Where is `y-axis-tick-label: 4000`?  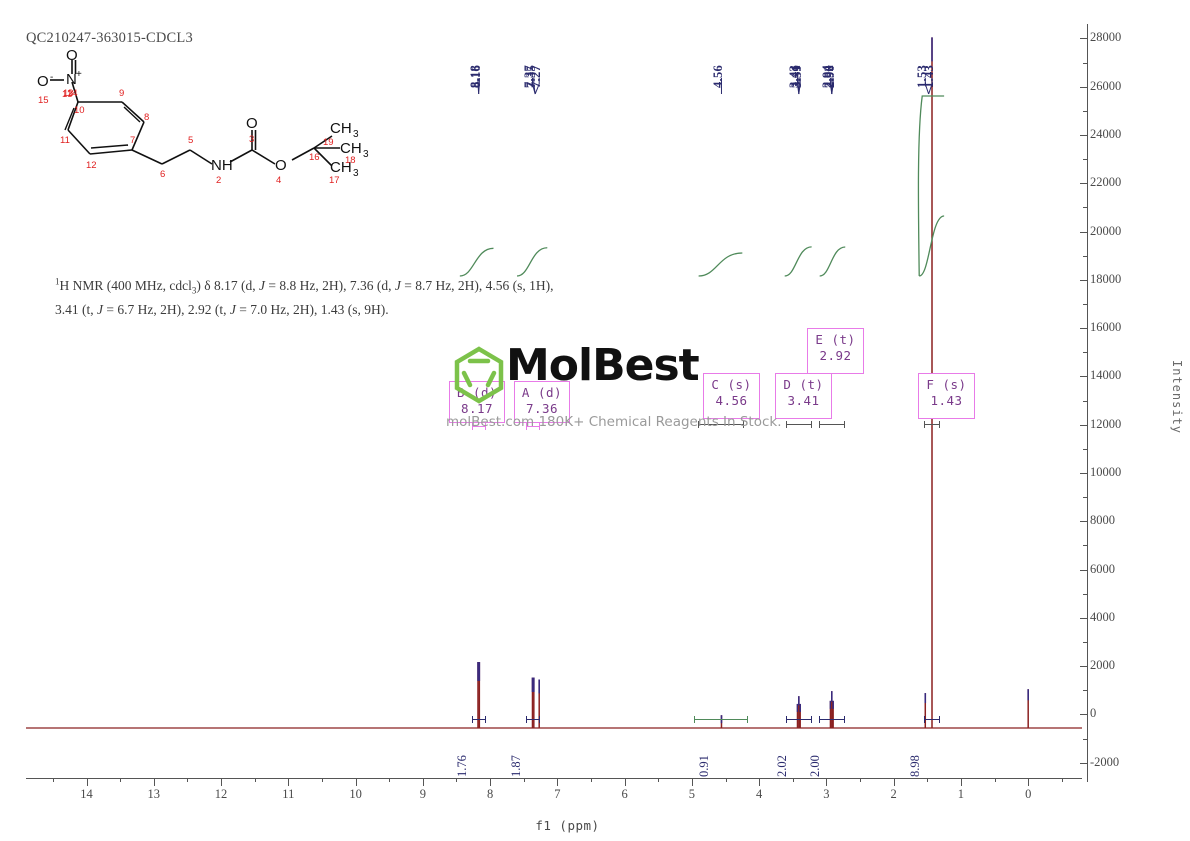
y-axis-tick-label: 4000 is located at coordinates (1102, 616).